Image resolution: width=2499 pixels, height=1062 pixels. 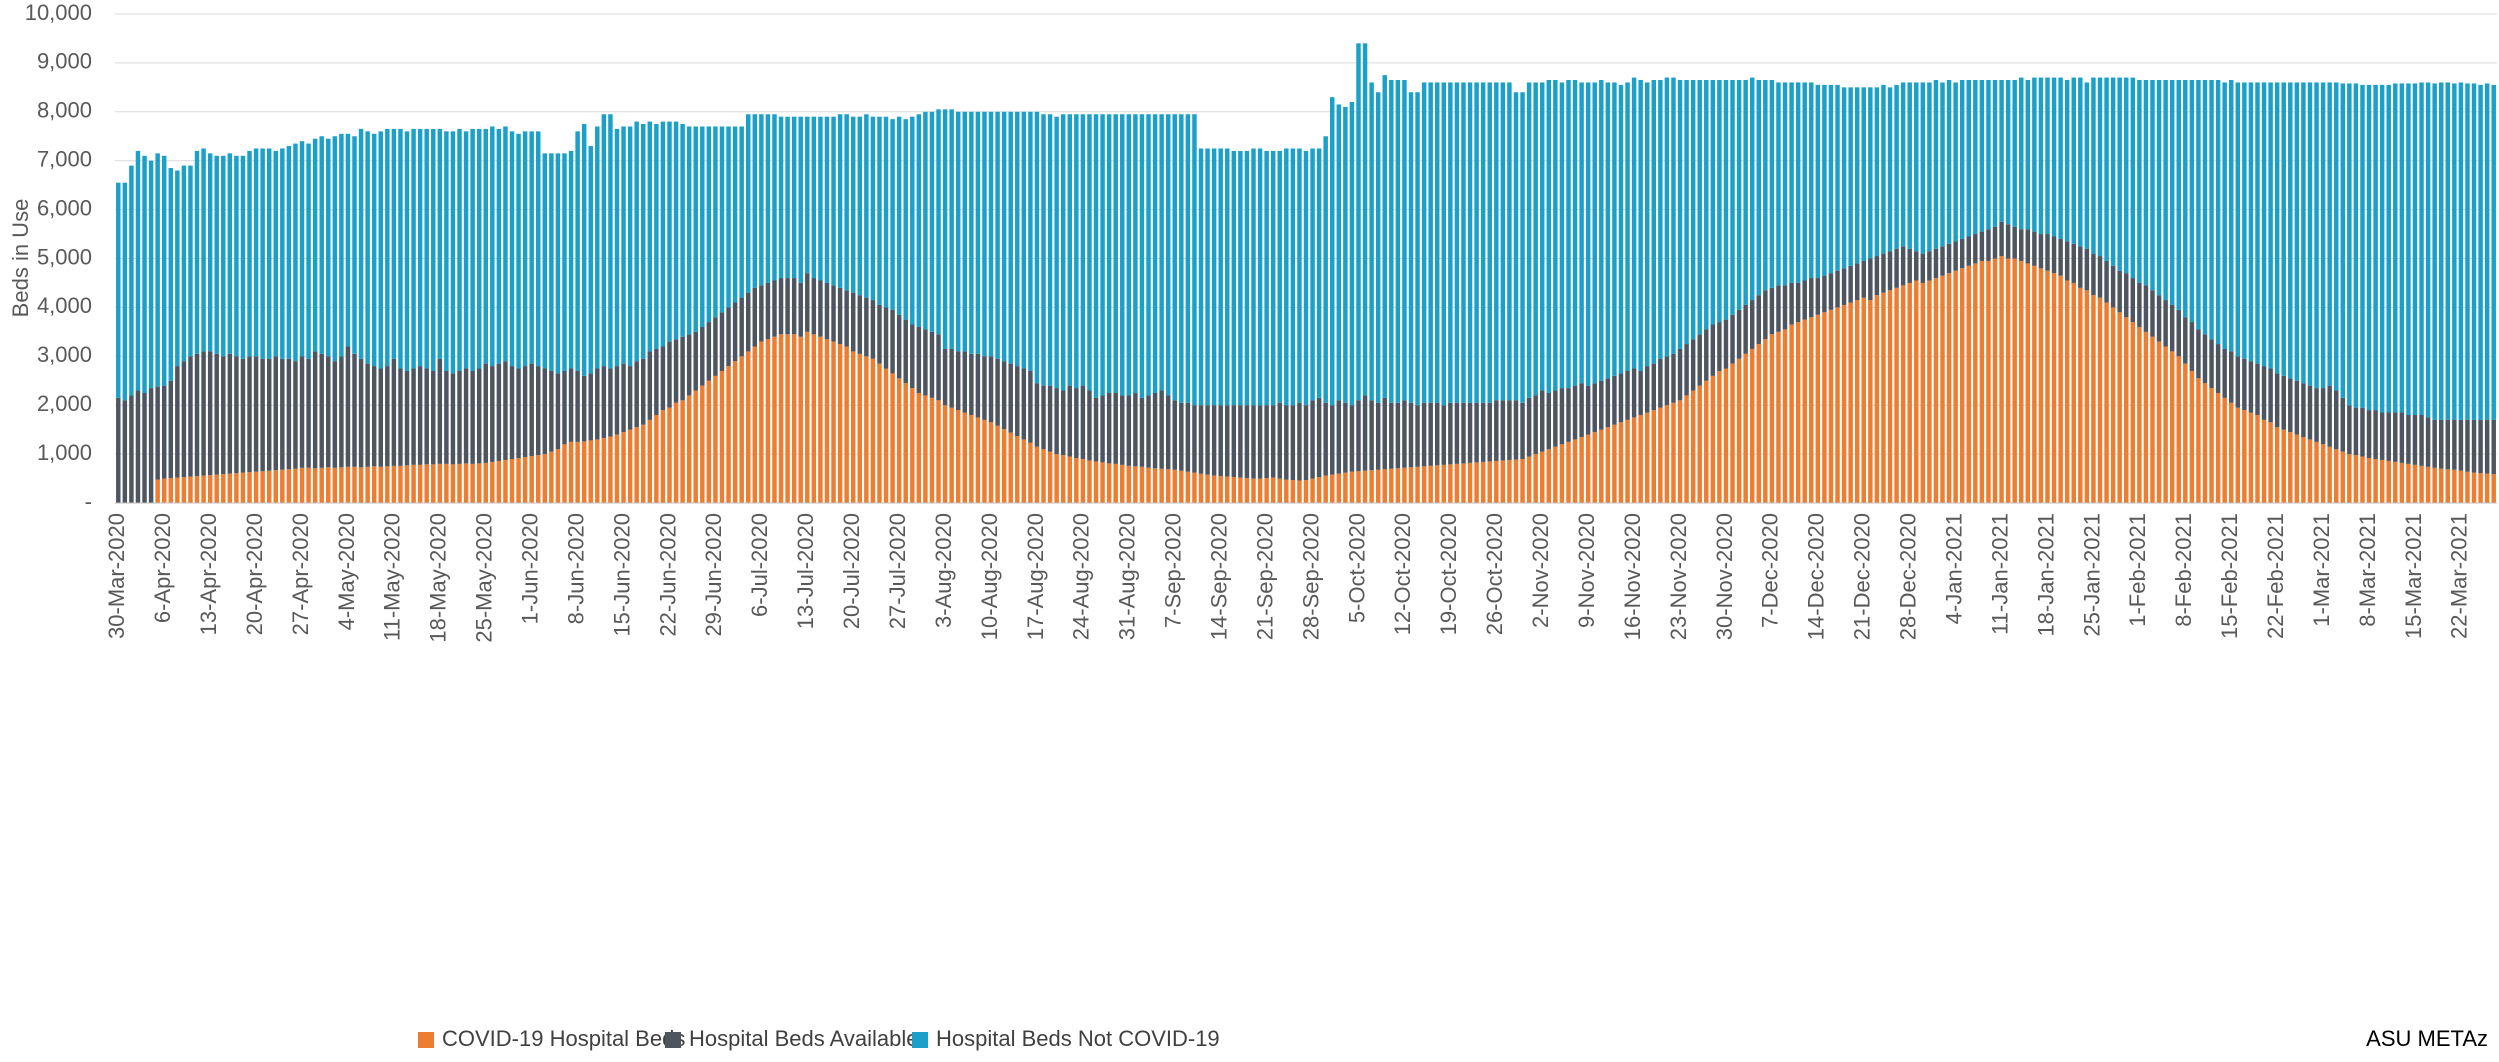 What do you see at coordinates (1724, 576) in the screenshot?
I see `x-tick-label: 30-Nov-2020` at bounding box center [1724, 576].